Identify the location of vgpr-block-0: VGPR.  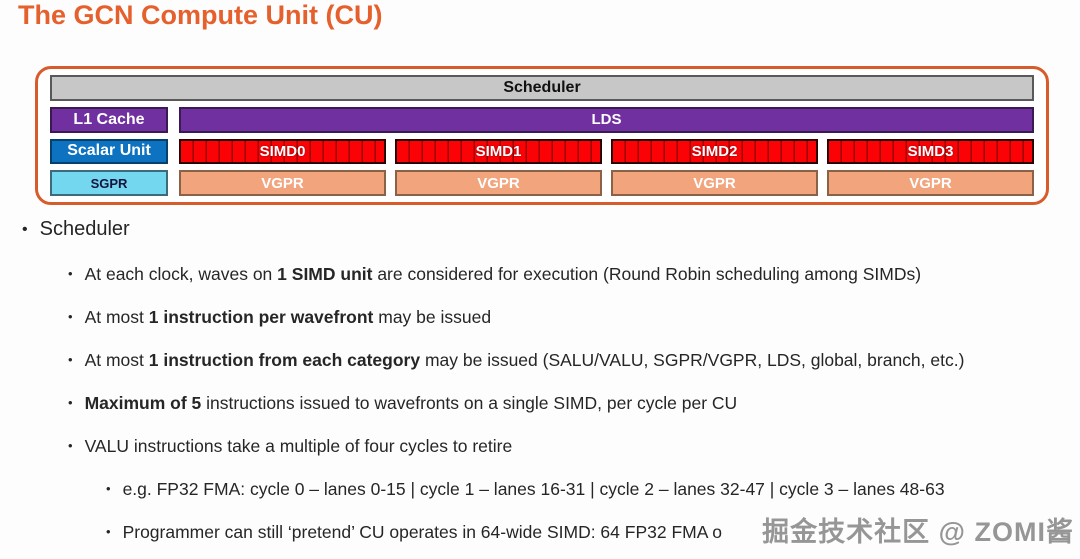
(282, 183).